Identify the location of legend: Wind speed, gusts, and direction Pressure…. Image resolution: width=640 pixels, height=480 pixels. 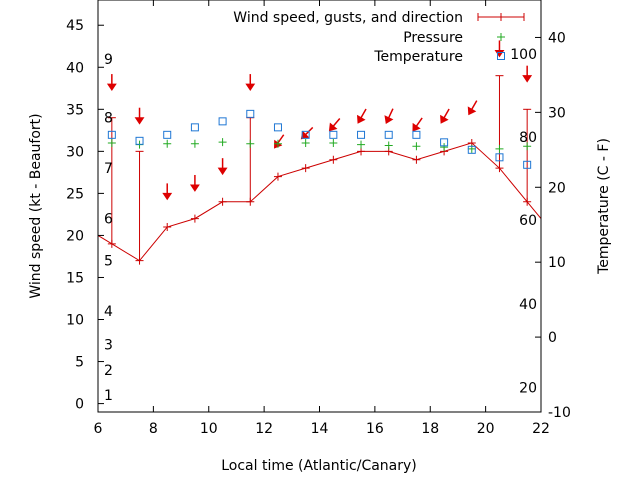
(379, 37).